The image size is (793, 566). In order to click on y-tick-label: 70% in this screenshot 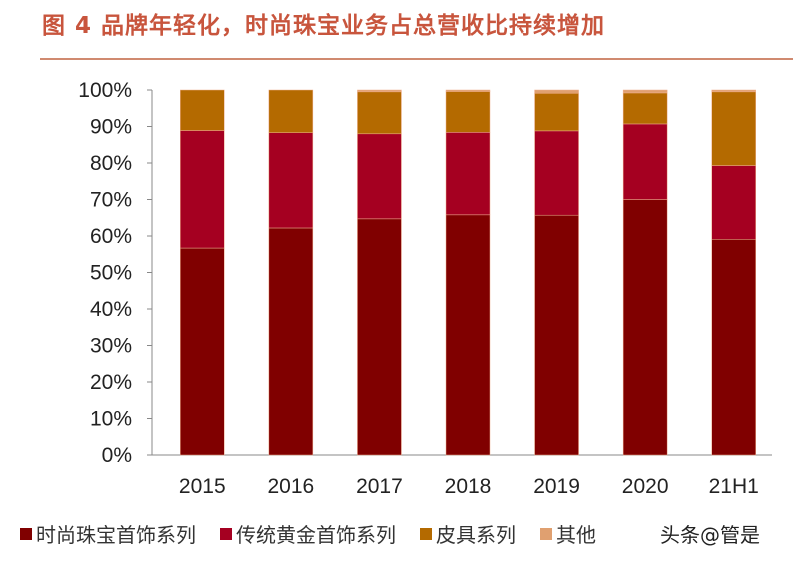, I will do `click(111, 200)`.